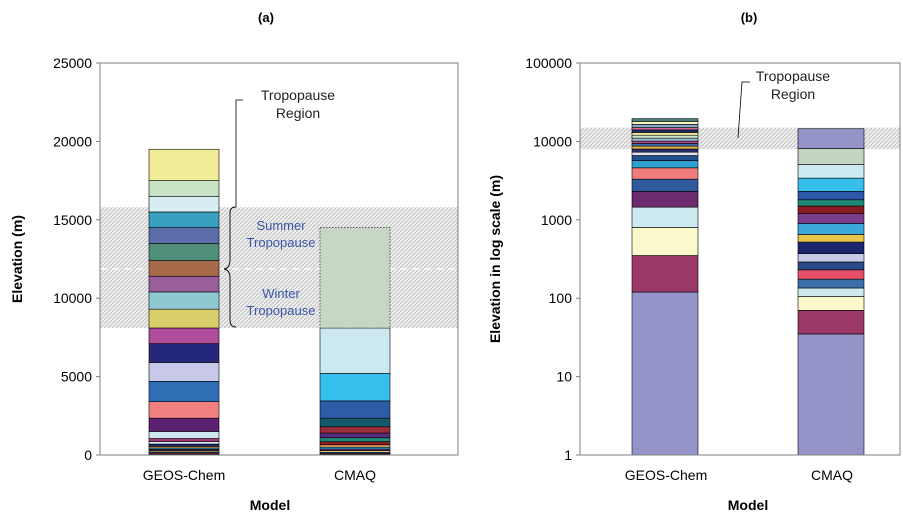 This screenshot has width=903, height=513. Describe the element at coordinates (281, 310) in the screenshot. I see `winter-label-line2: Tropopause` at that location.